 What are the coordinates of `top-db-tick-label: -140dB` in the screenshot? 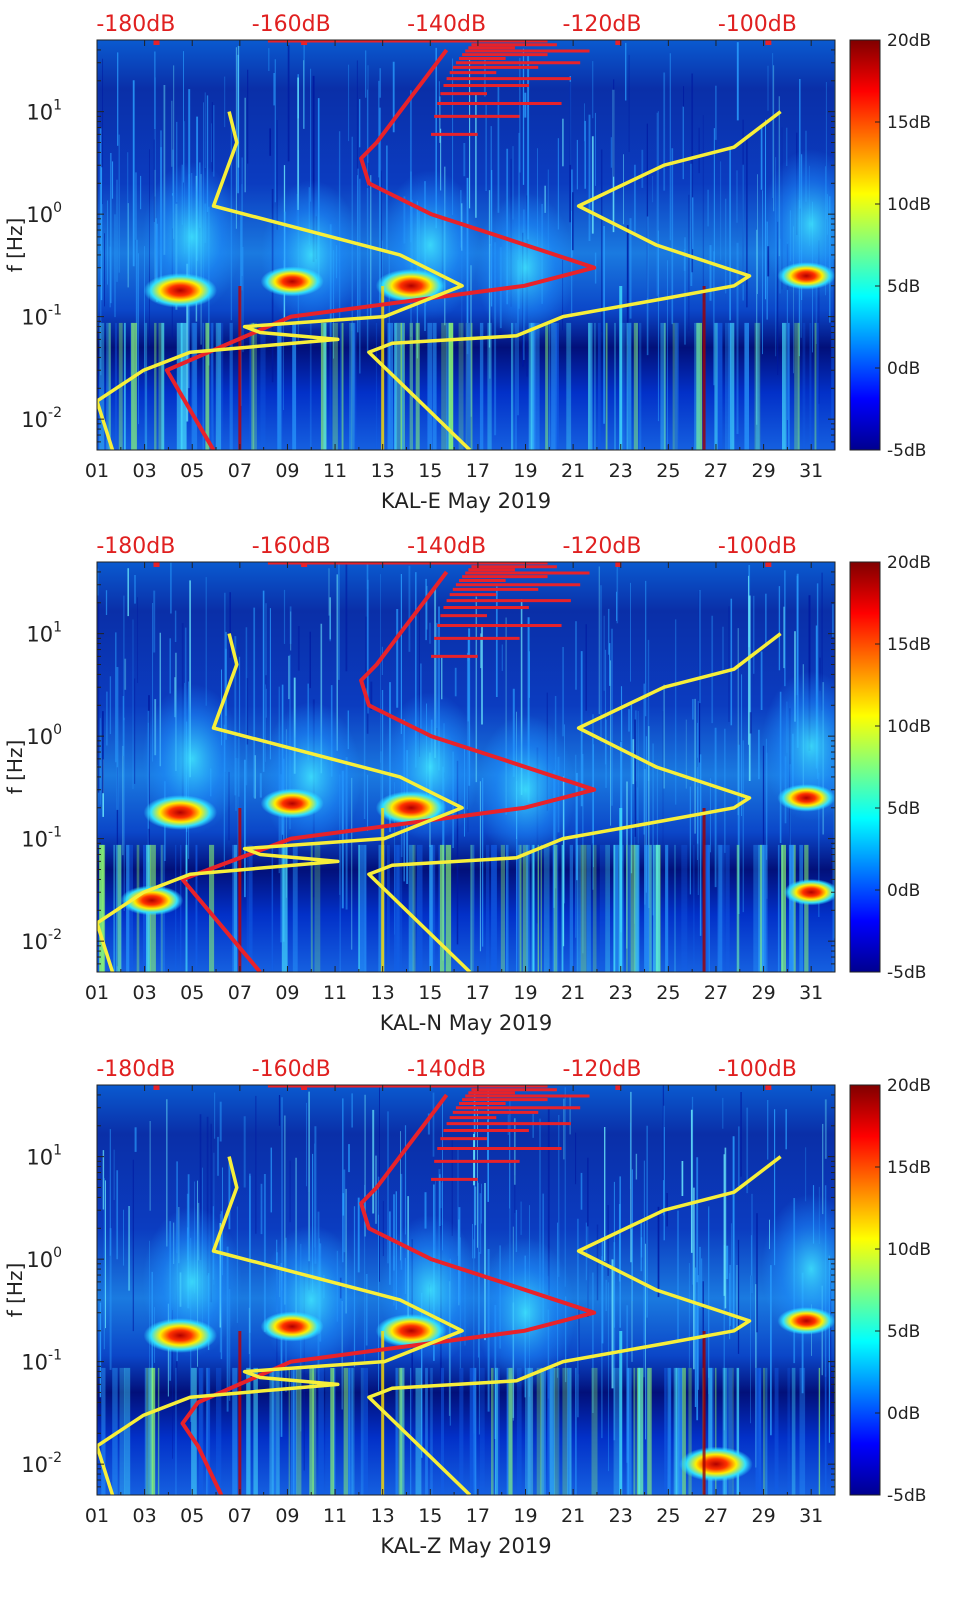 It's located at (446, 1069).